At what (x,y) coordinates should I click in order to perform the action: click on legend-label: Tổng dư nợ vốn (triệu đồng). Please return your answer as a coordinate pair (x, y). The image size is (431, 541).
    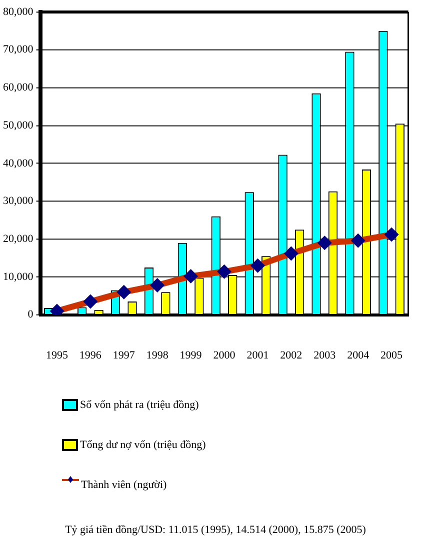
    Looking at the image, I should click on (143, 445).